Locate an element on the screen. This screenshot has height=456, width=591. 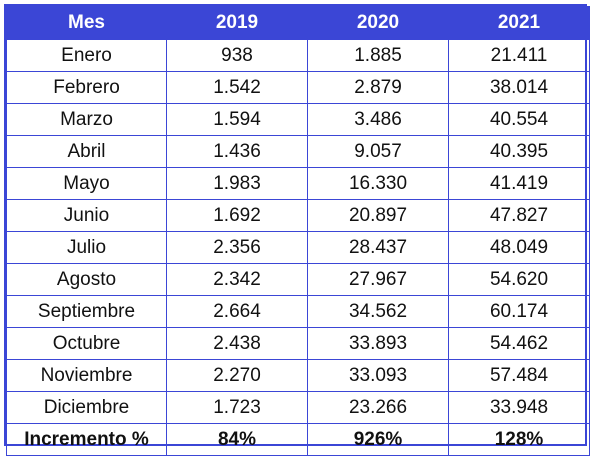
table-row: Mayo 1.983 16.330 41.419 is located at coordinates (298, 183).